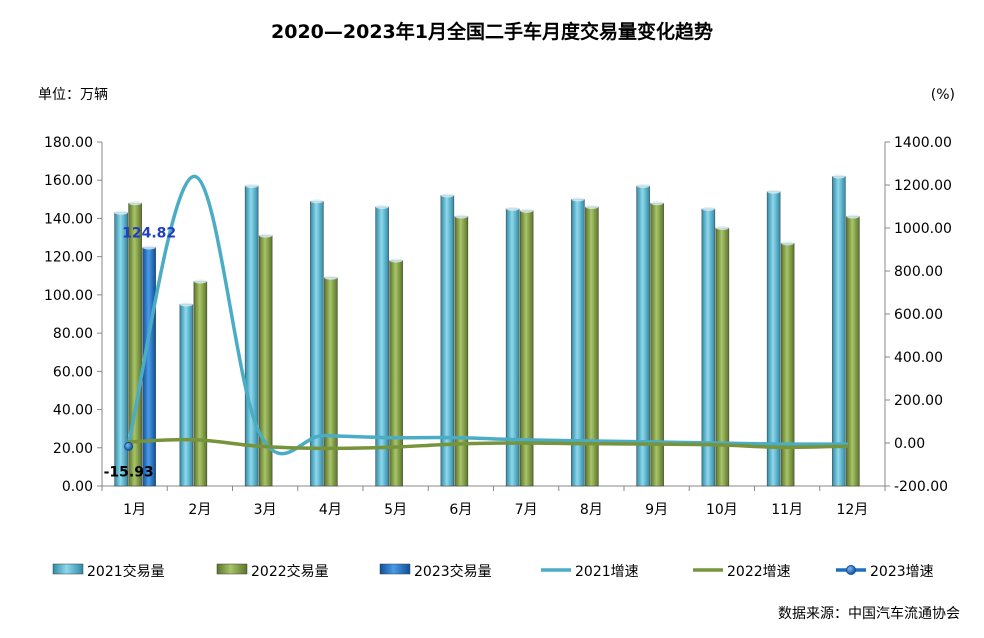 Image resolution: width=984 pixels, height=638 pixels. Describe the element at coordinates (526, 510) in the screenshot. I see `x-tick-label: 7月` at that location.